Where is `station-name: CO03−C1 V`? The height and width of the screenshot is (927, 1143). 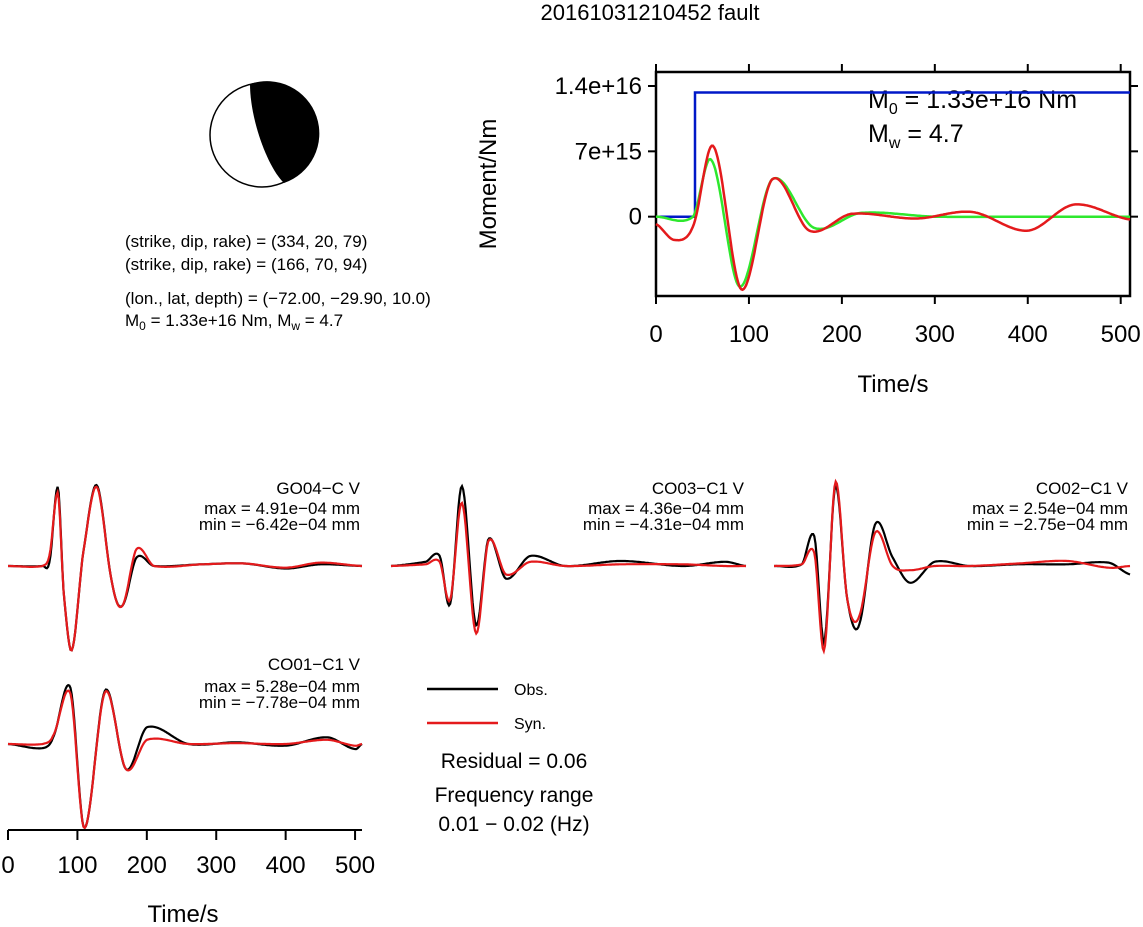 station-name: CO03−C1 V is located at coordinates (698, 488).